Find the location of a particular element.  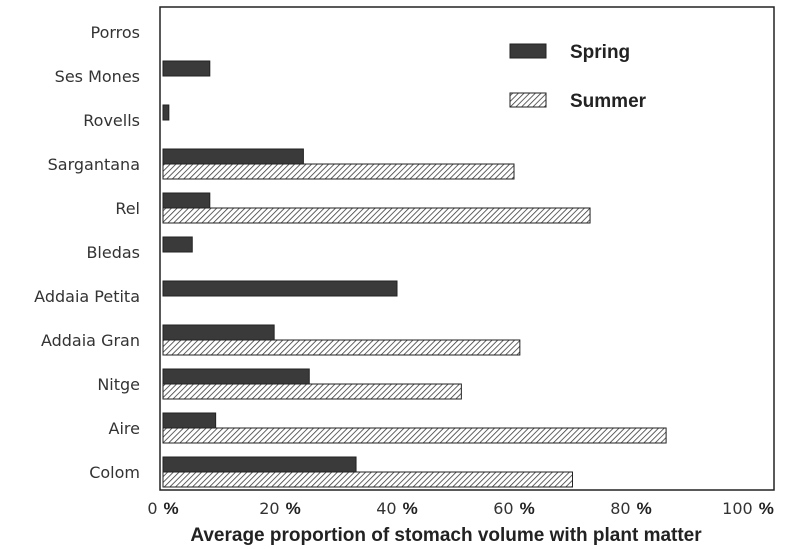

x-tick-number: 60 is located at coordinates (503, 508).